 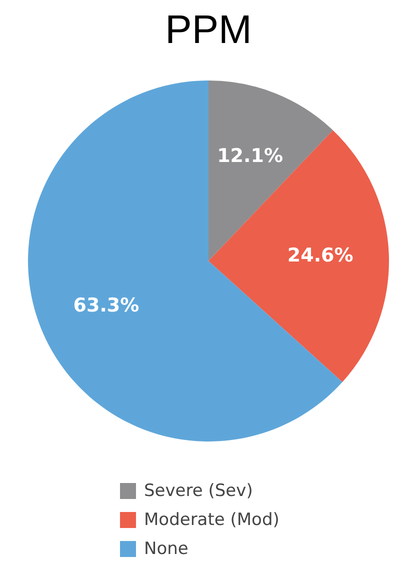 What do you see at coordinates (106, 305) in the screenshot?
I see `data-label: 63.3%` at bounding box center [106, 305].